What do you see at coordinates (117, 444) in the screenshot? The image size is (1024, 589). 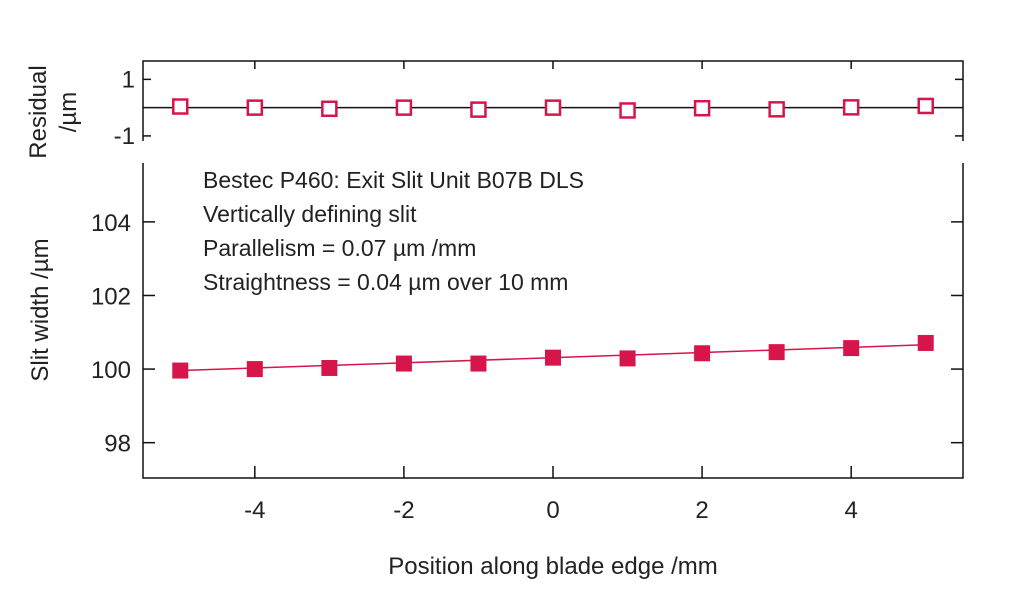 I see `y-tick-label: 98` at bounding box center [117, 444].